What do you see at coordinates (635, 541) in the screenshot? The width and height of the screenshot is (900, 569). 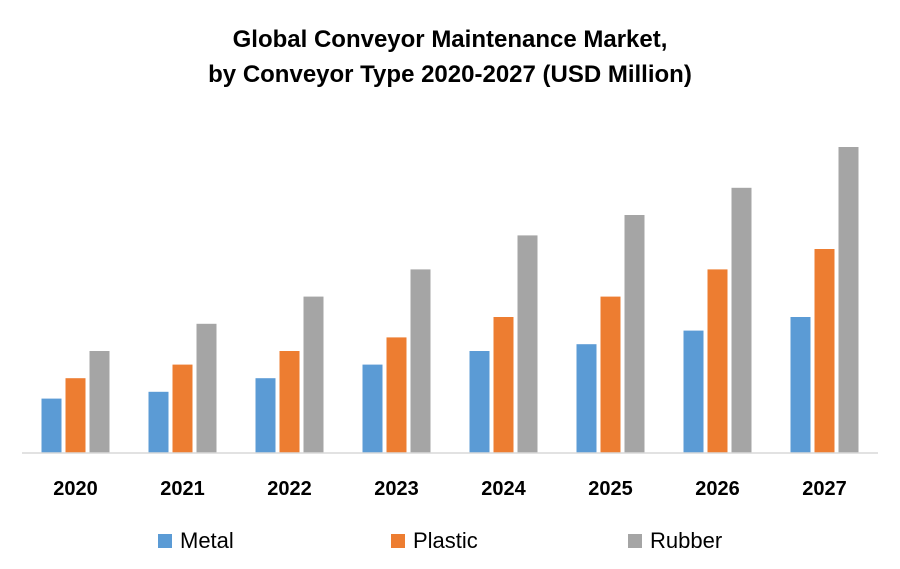 I see `legend-swatch-rubber` at bounding box center [635, 541].